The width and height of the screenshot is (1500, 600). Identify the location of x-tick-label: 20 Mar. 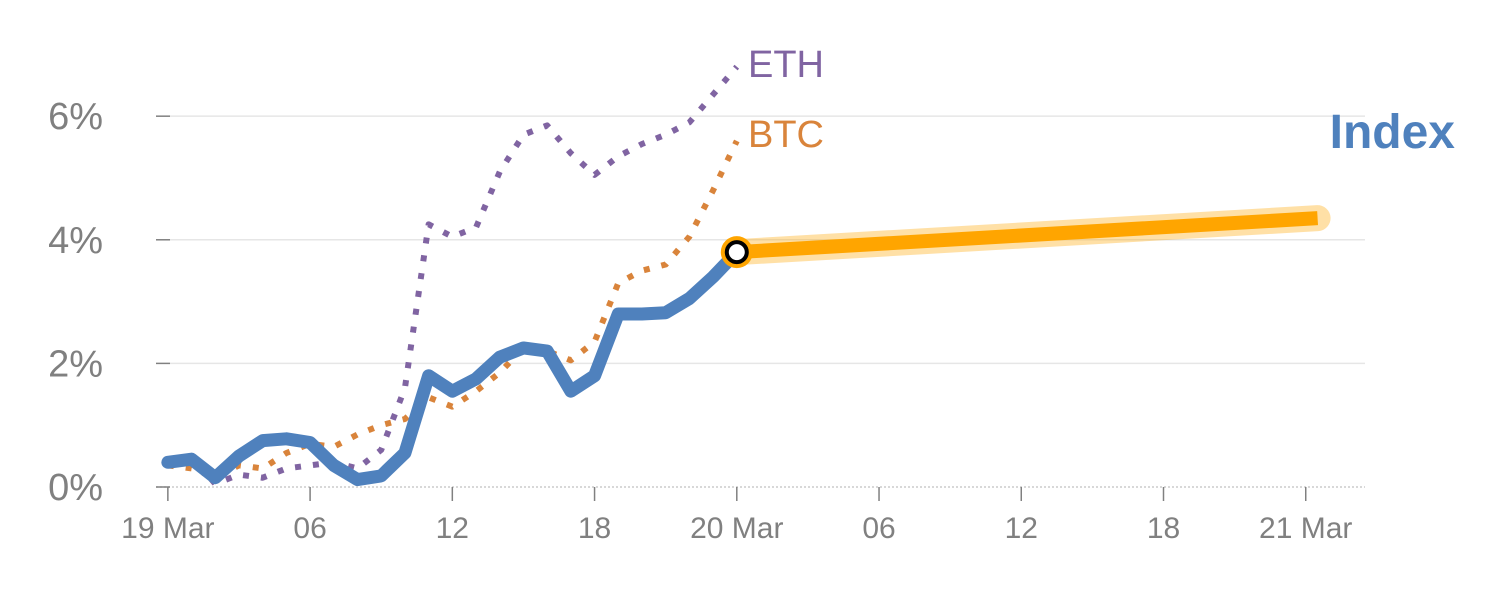
(736, 528).